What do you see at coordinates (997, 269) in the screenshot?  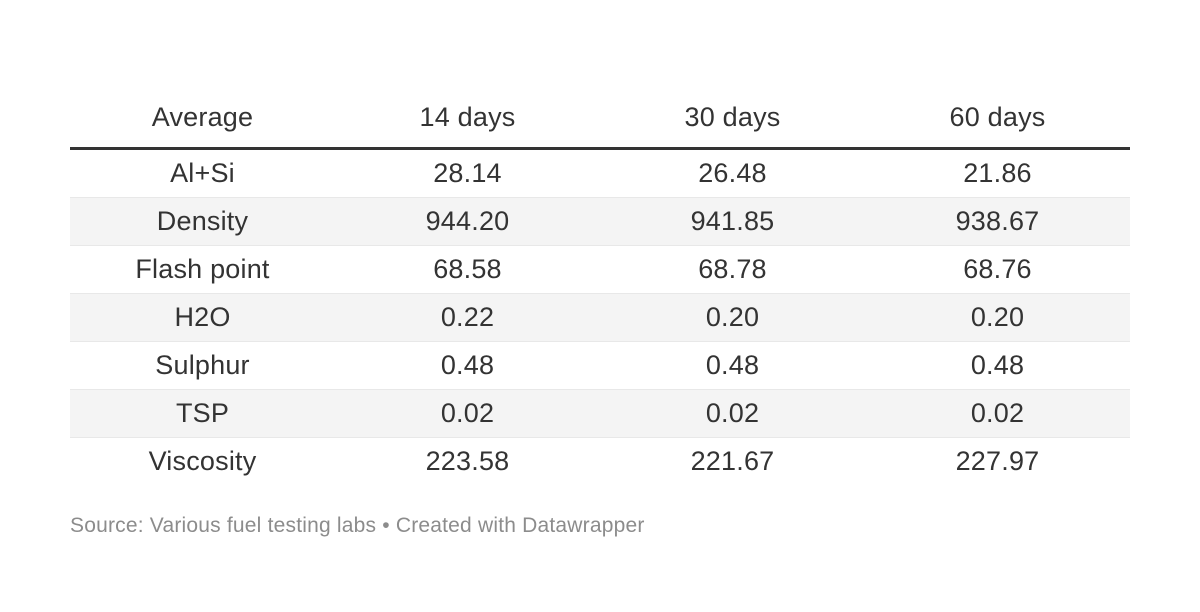 I see `value-cell: 68.76` at bounding box center [997, 269].